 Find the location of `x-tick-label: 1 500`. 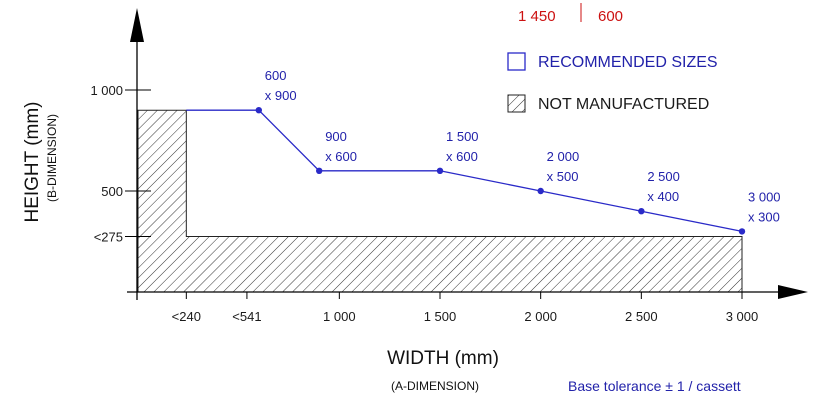

x-tick-label: 1 500 is located at coordinates (440, 316).